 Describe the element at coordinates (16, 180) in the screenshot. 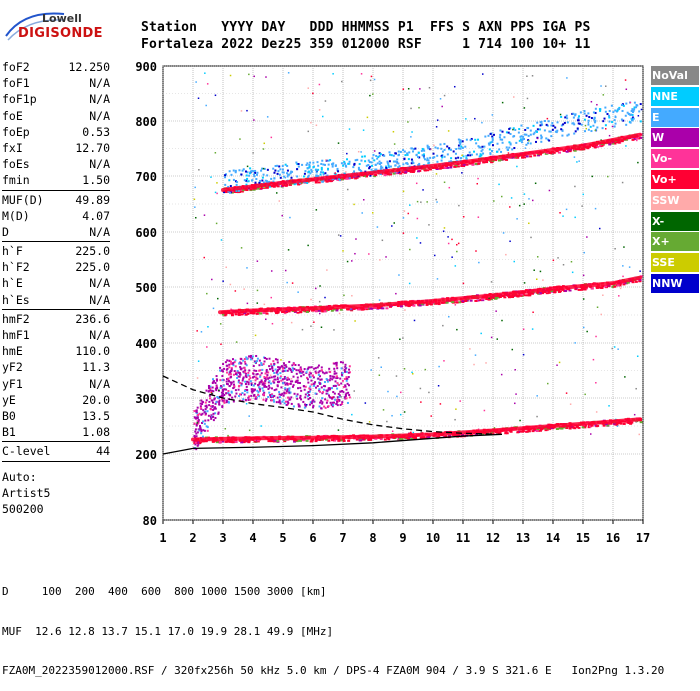

I see `param-name: fmin` at that location.